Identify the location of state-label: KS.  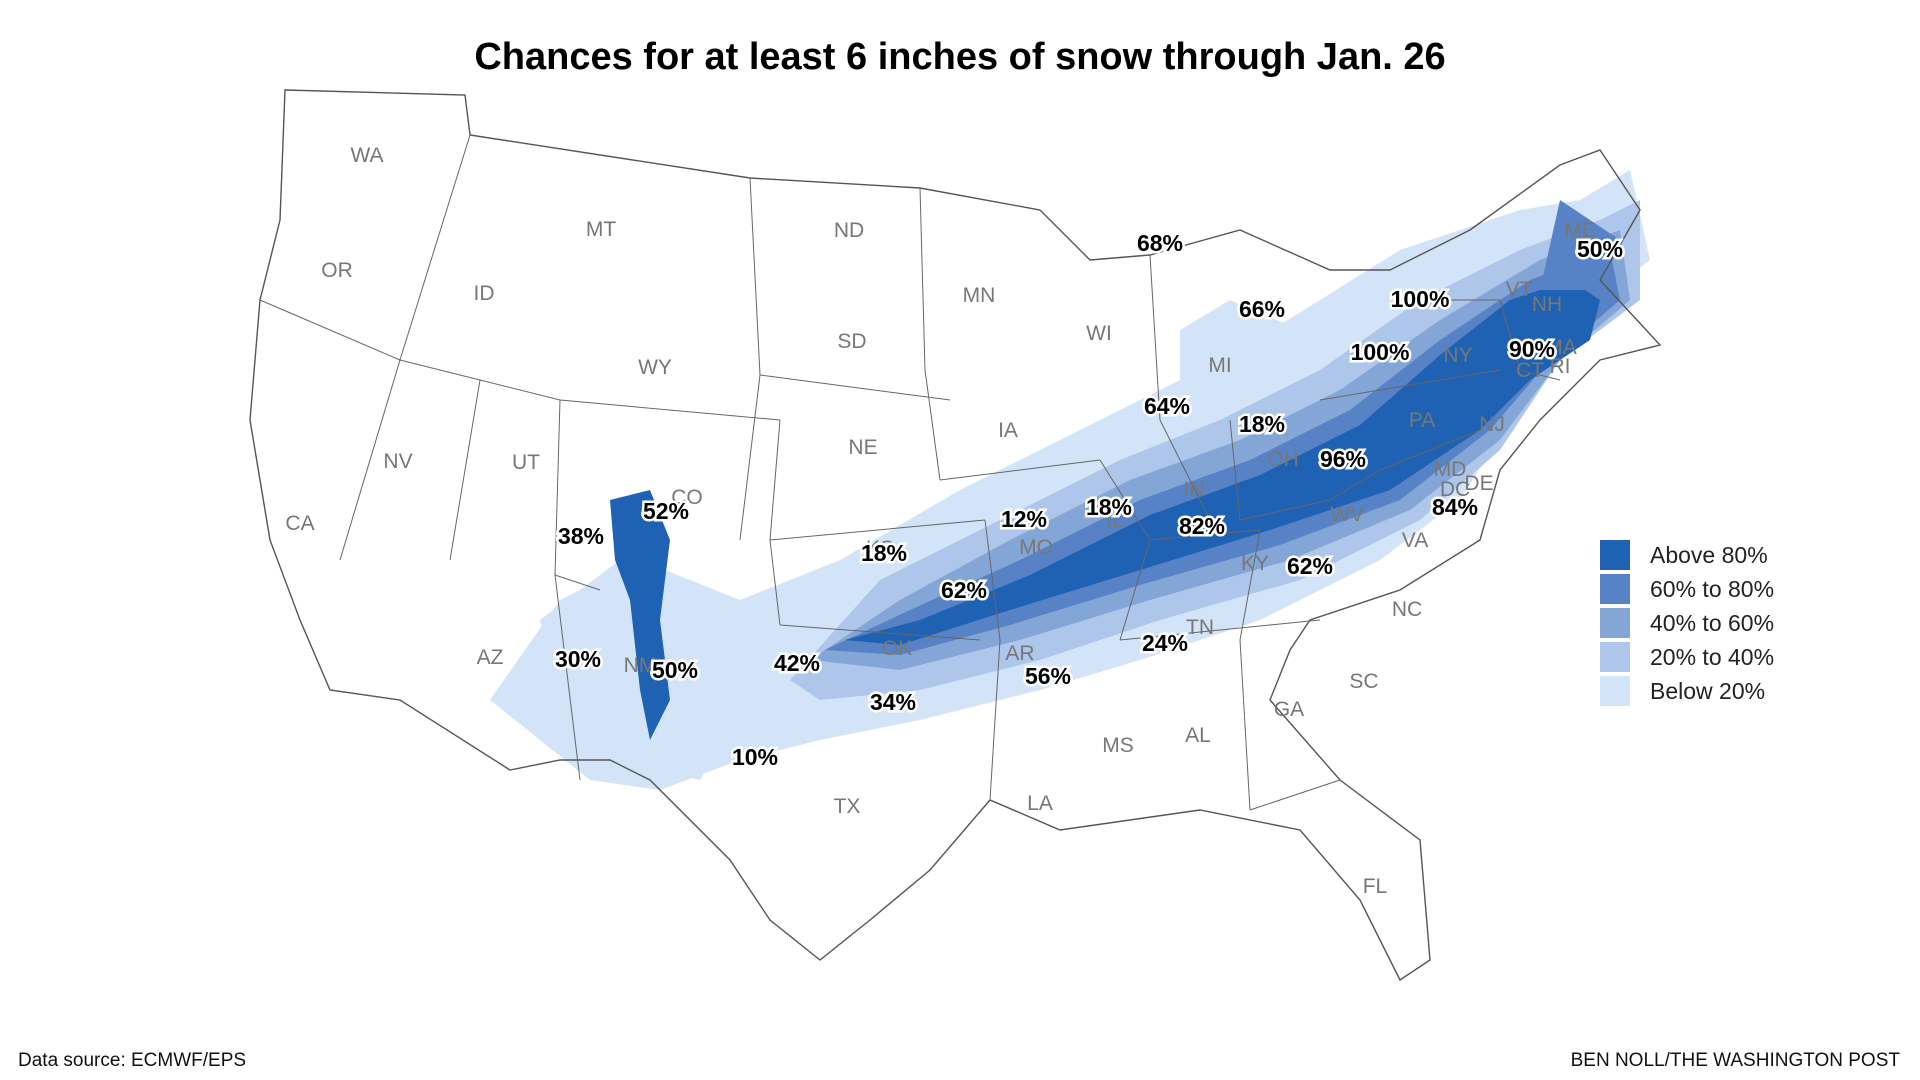
(880, 548).